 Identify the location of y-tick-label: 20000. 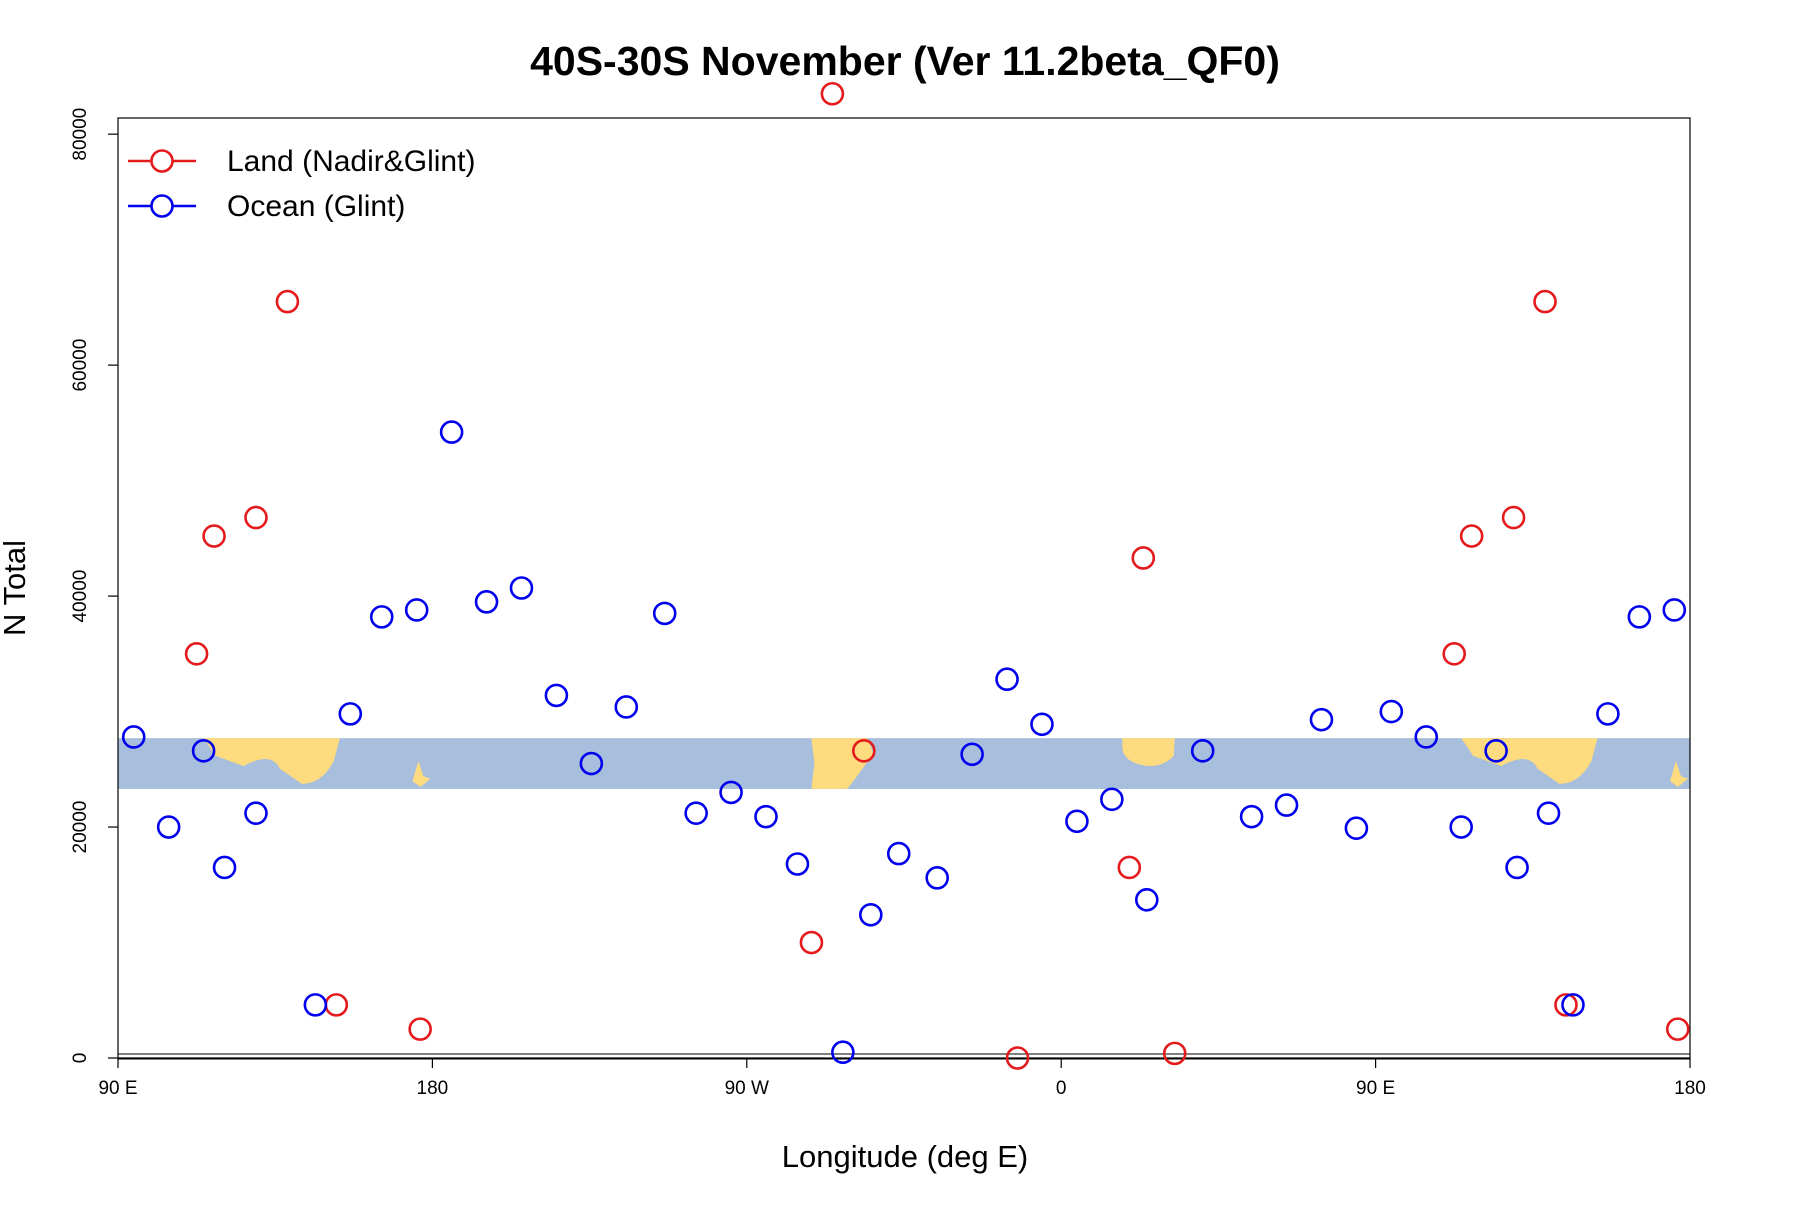
(80, 827).